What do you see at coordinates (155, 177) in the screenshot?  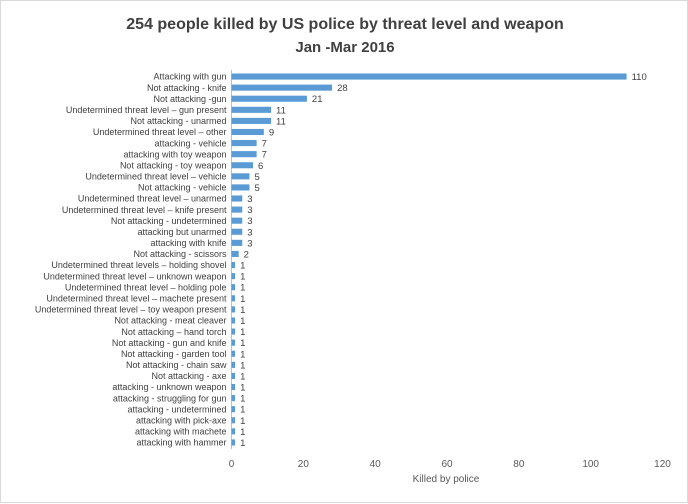 I see `category-label: Undetermined threat level – vehicle` at bounding box center [155, 177].